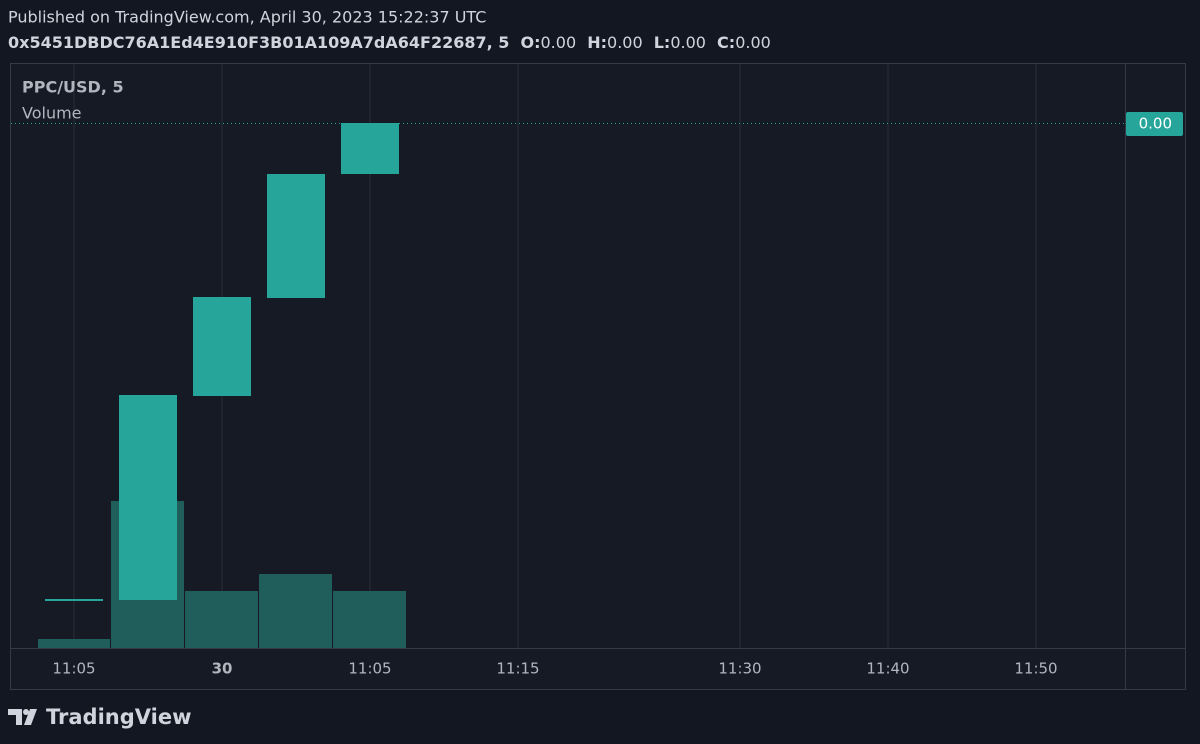  Describe the element at coordinates (26, 712) in the screenshot. I see `logo-dot` at that location.